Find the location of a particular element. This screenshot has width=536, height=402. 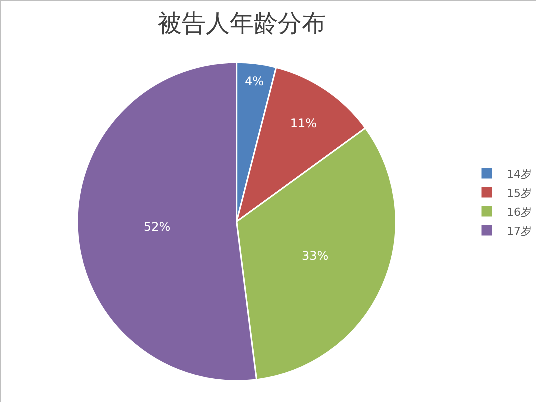

legend-label: 14岁 is located at coordinates (519, 174).